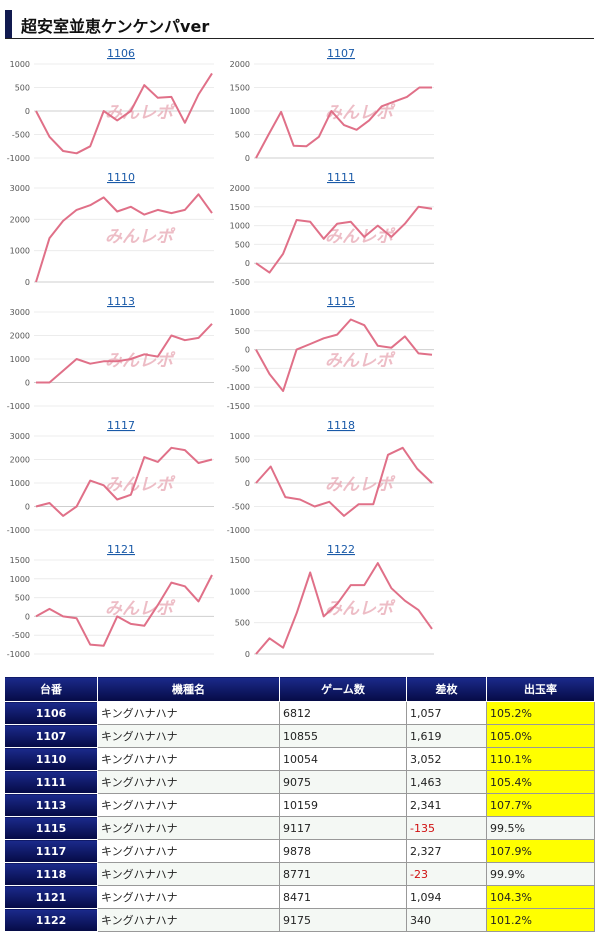 Image resolution: width=597 pixels, height=944 pixels. I want to click on header-diff: 差枚, so click(446, 689).